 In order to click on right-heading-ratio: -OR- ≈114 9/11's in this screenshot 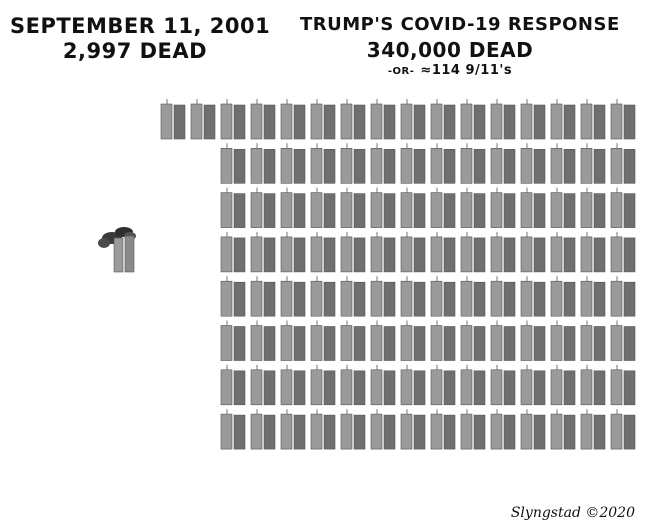, I will do `click(450, 71)`.